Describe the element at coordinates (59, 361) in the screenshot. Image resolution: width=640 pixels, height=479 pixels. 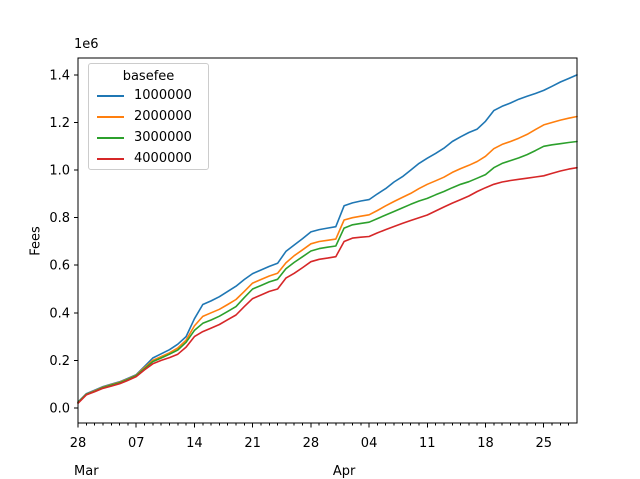
I see `y-tick-label: 0.2` at that location.